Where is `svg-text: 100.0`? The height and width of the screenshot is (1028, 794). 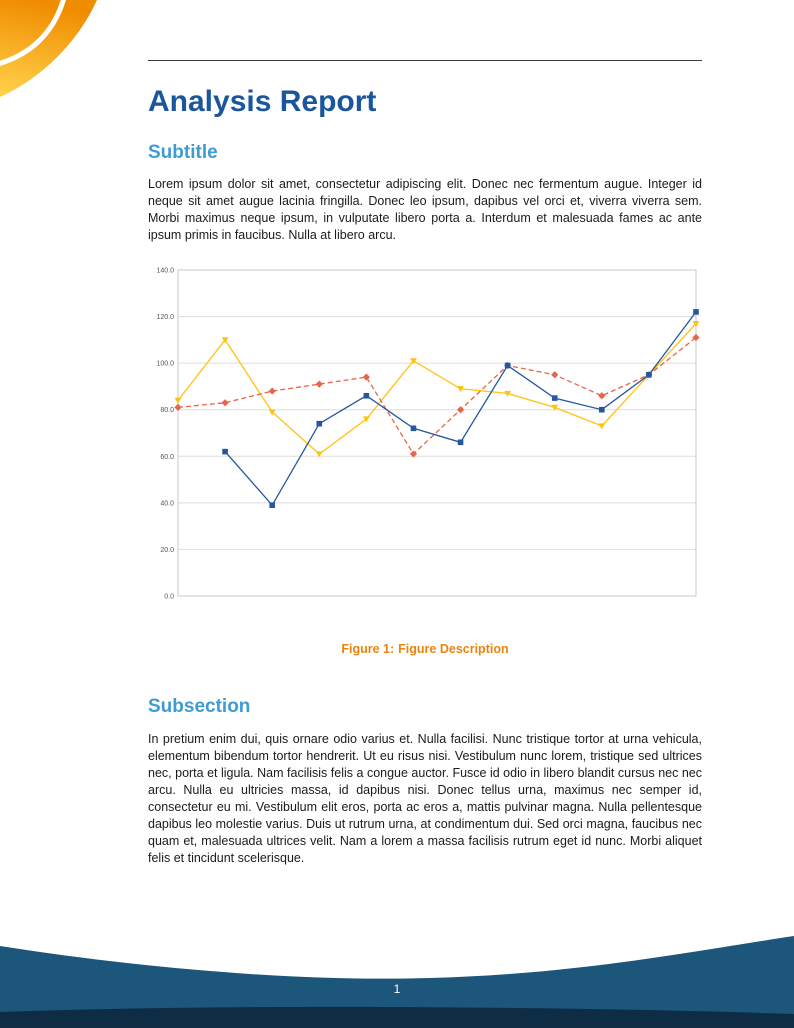 svg-text: 100.0 is located at coordinates (165, 364).